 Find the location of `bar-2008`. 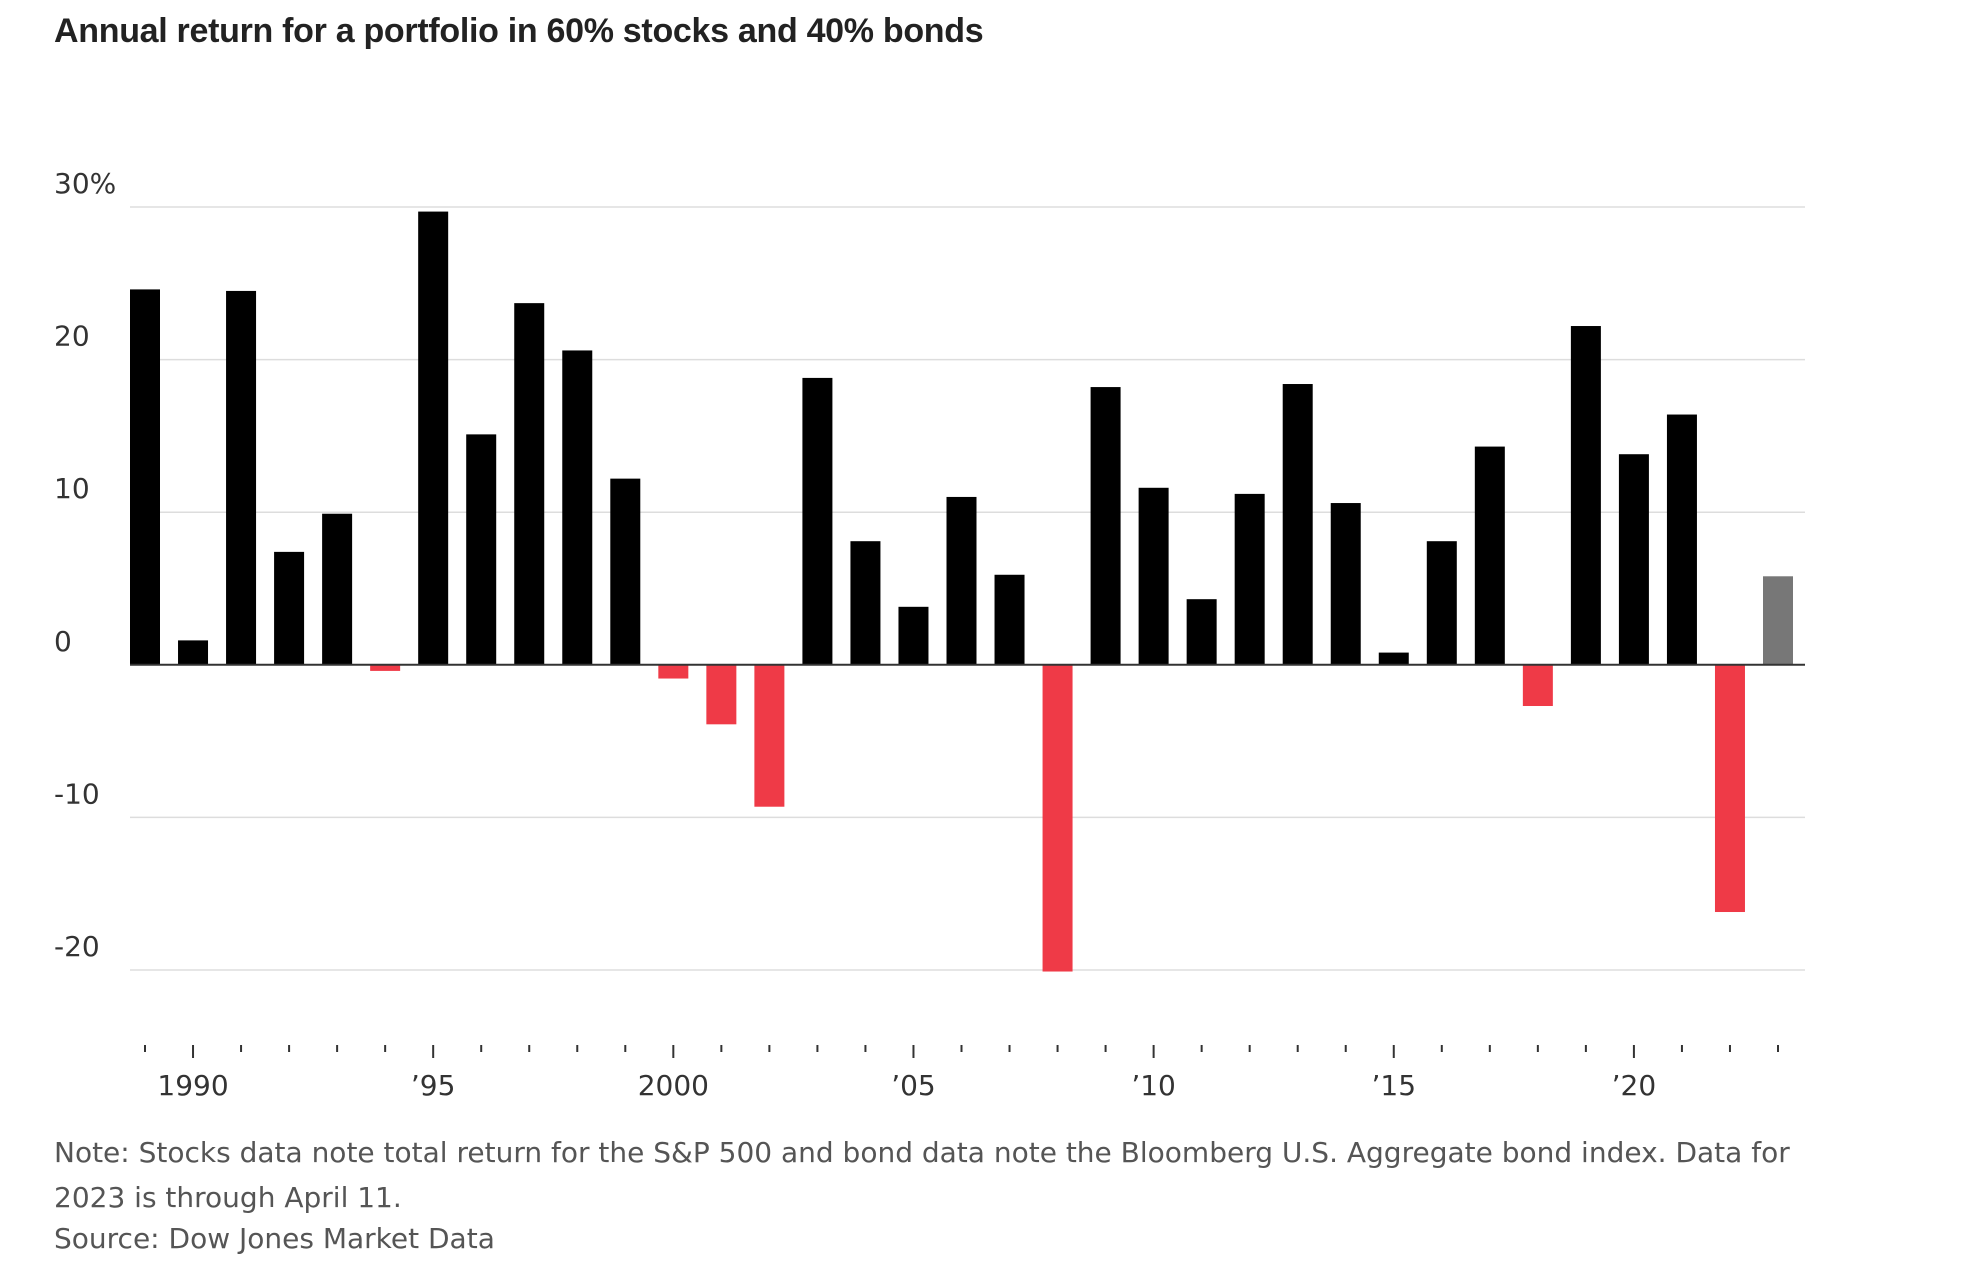

bar-2008 is located at coordinates (1057, 818).